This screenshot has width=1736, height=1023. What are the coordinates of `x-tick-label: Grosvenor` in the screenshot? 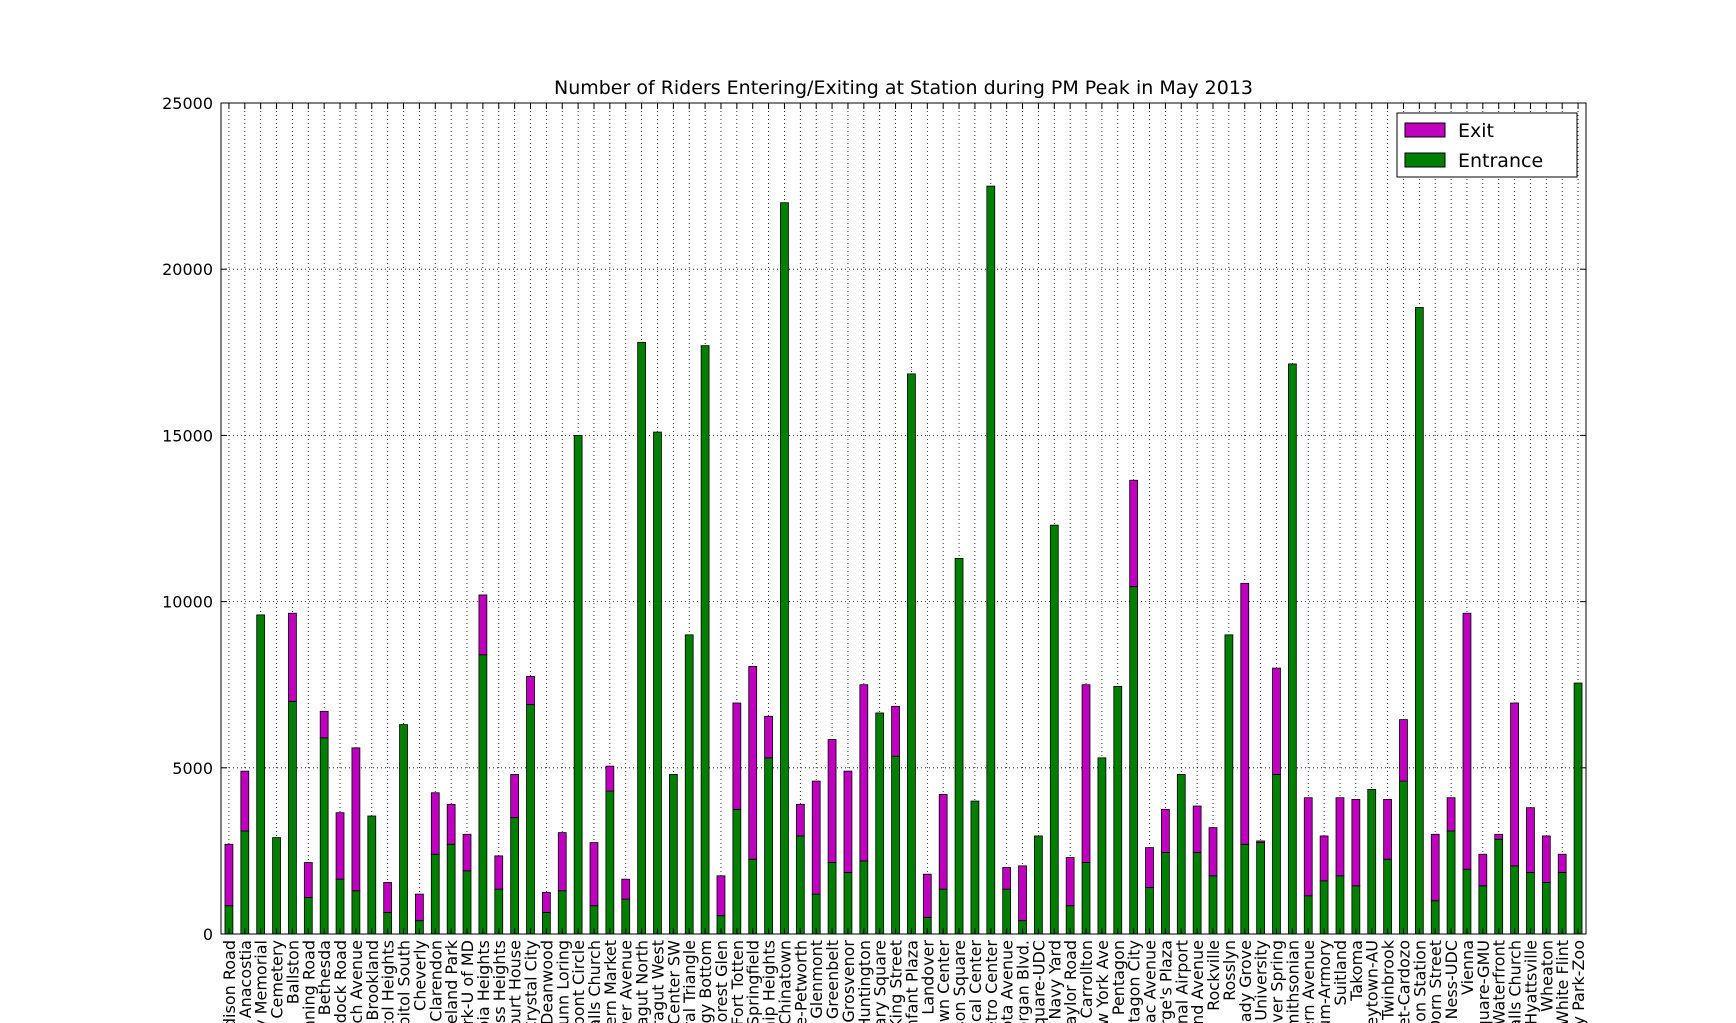 It's located at (848, 981).